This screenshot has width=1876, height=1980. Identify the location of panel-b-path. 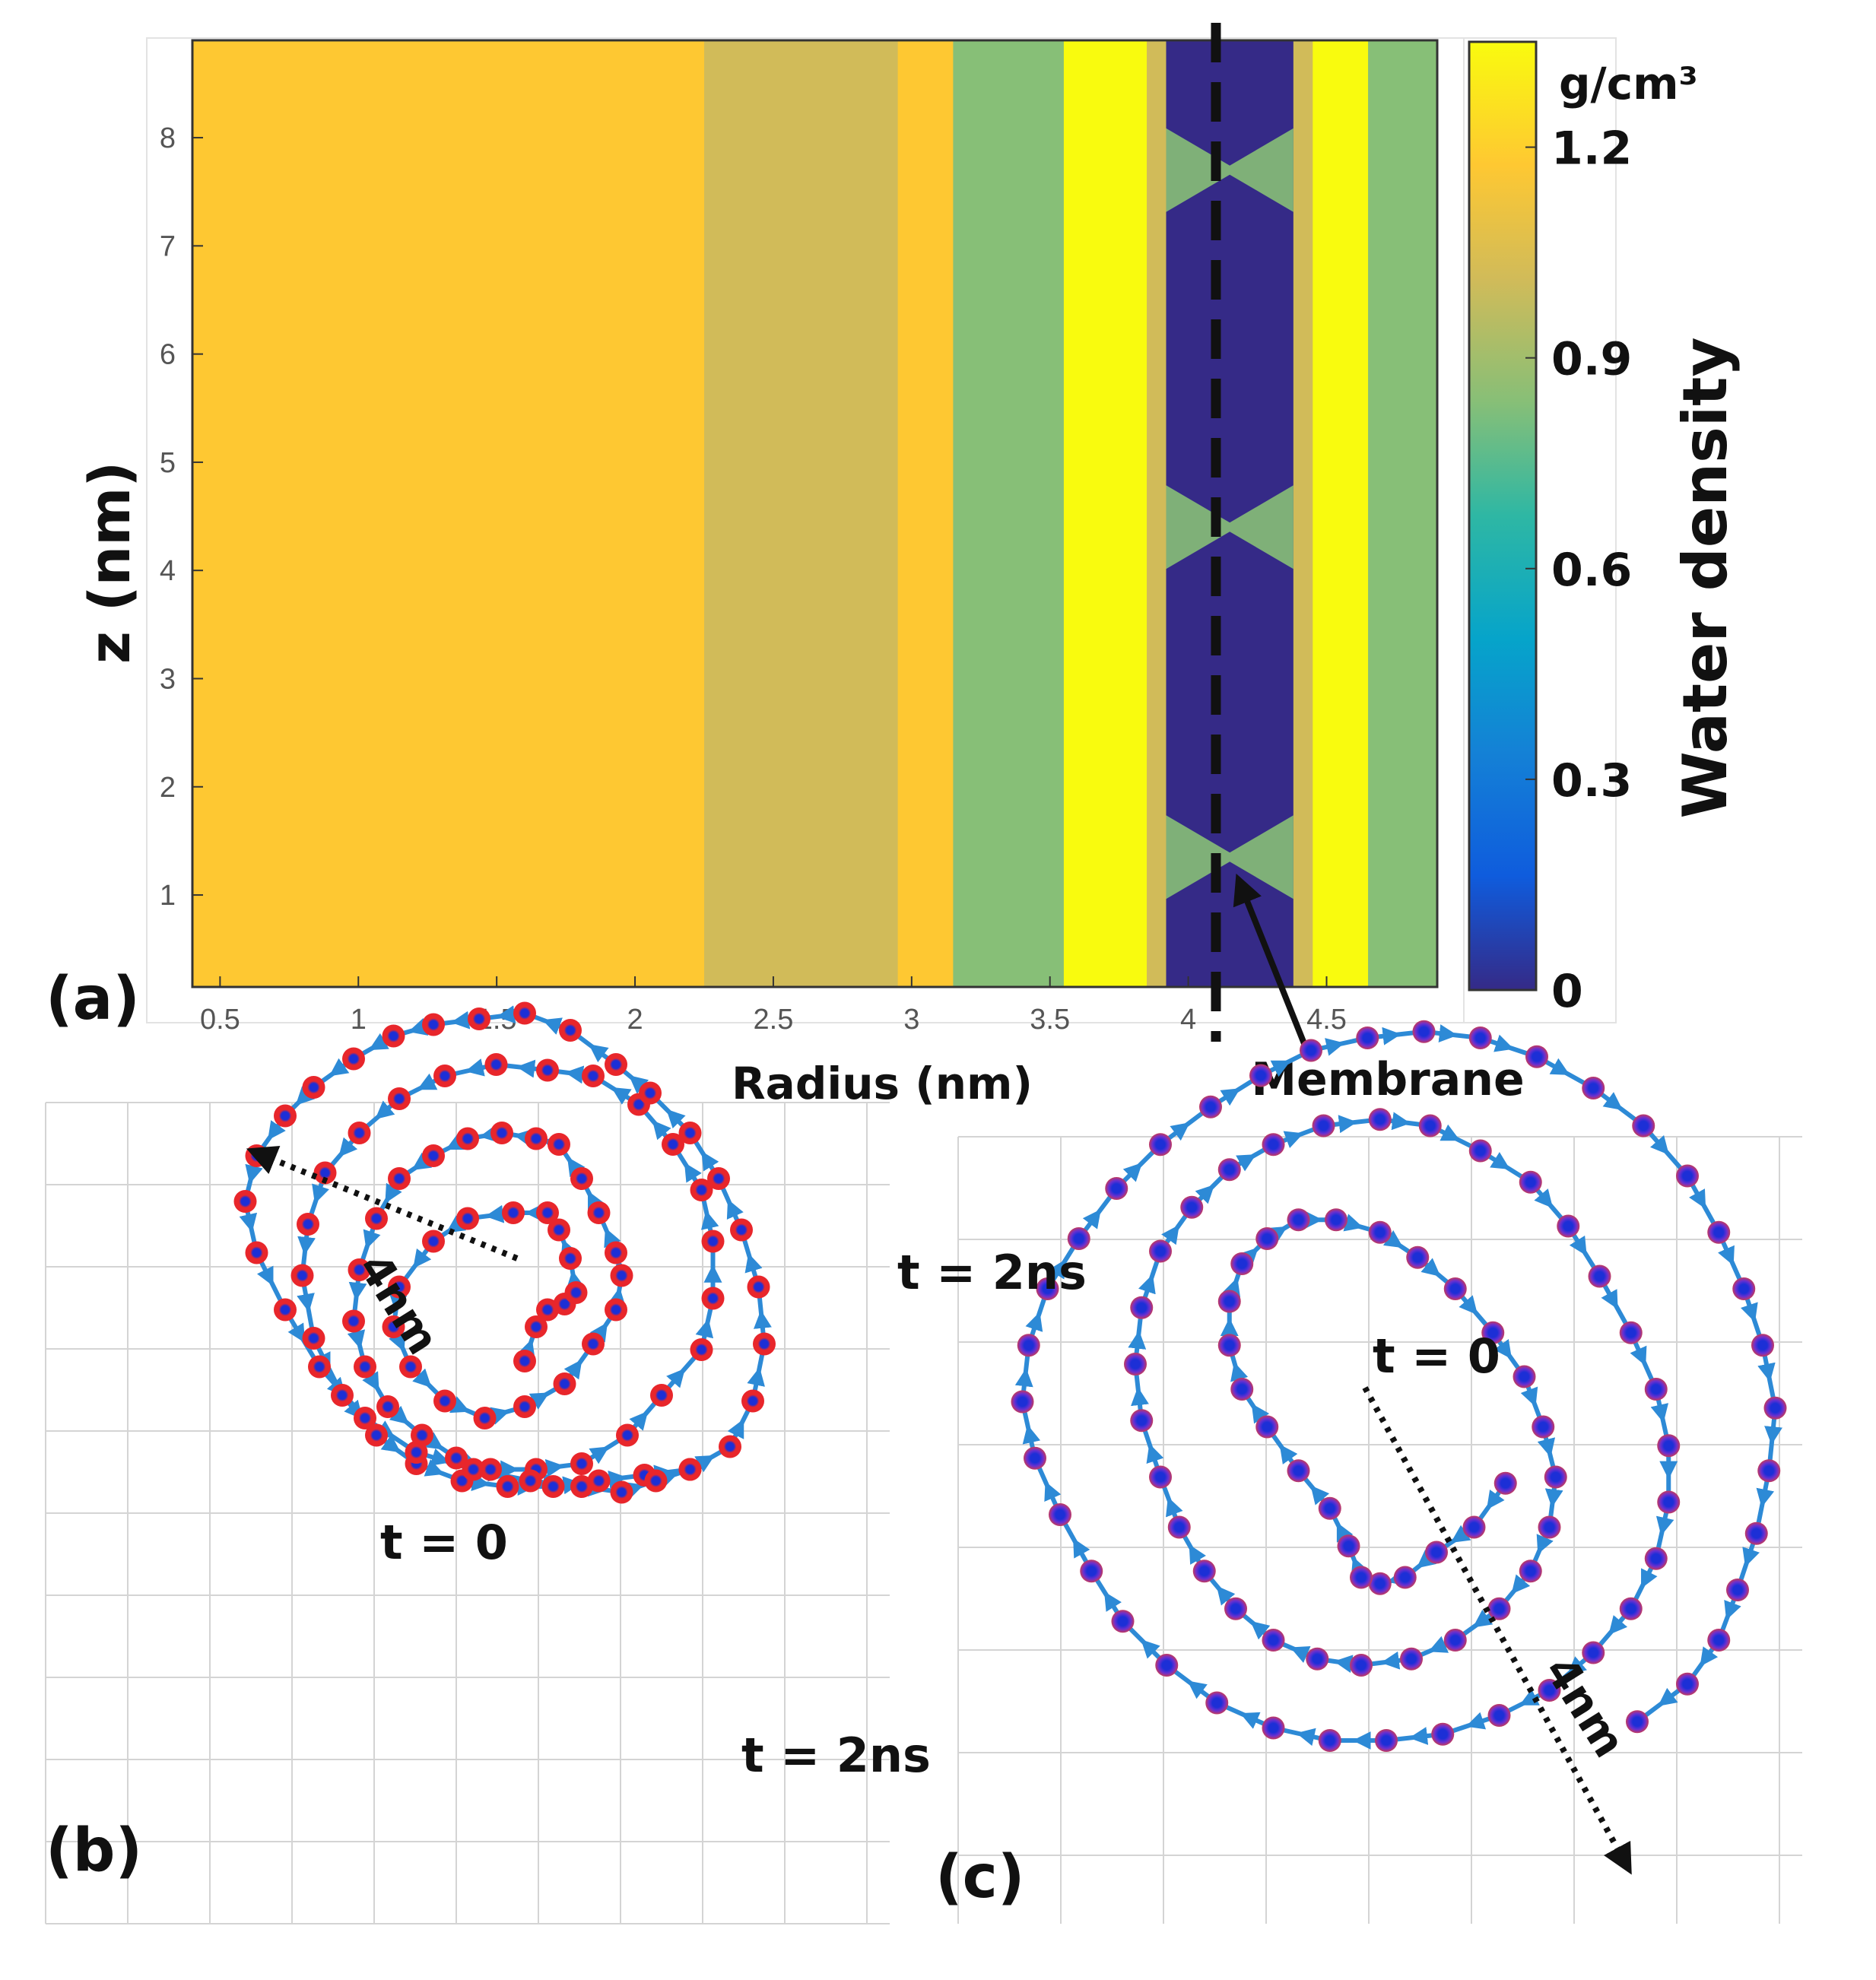
(504, 1252).